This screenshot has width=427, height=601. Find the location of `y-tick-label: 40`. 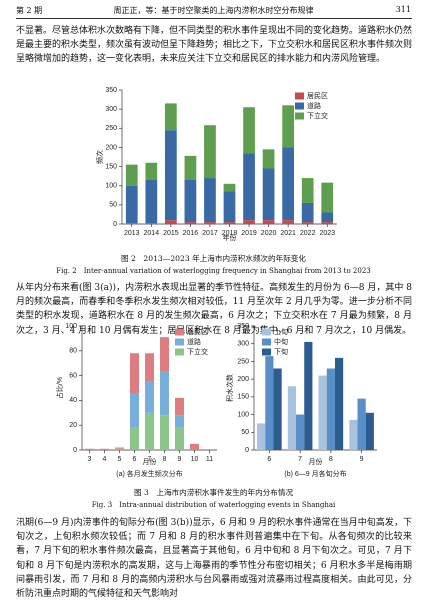

y-tick-label: 40 is located at coordinates (73, 400).